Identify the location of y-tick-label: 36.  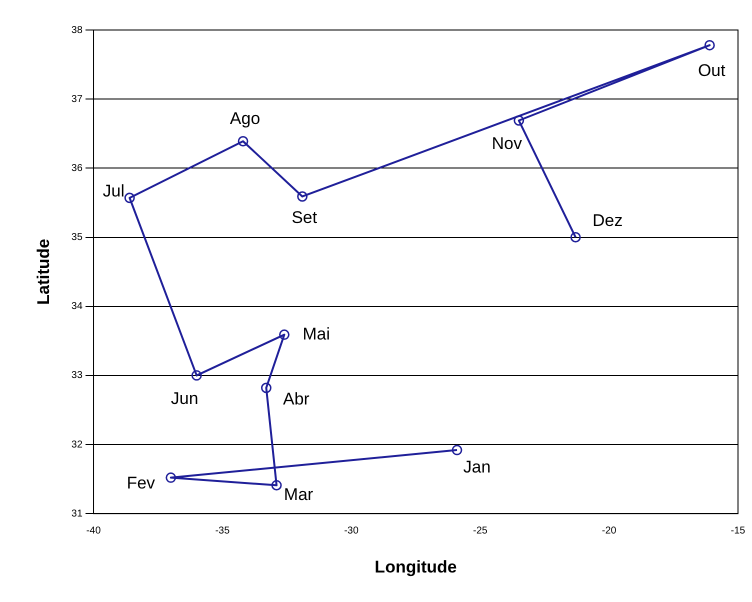
(77, 168).